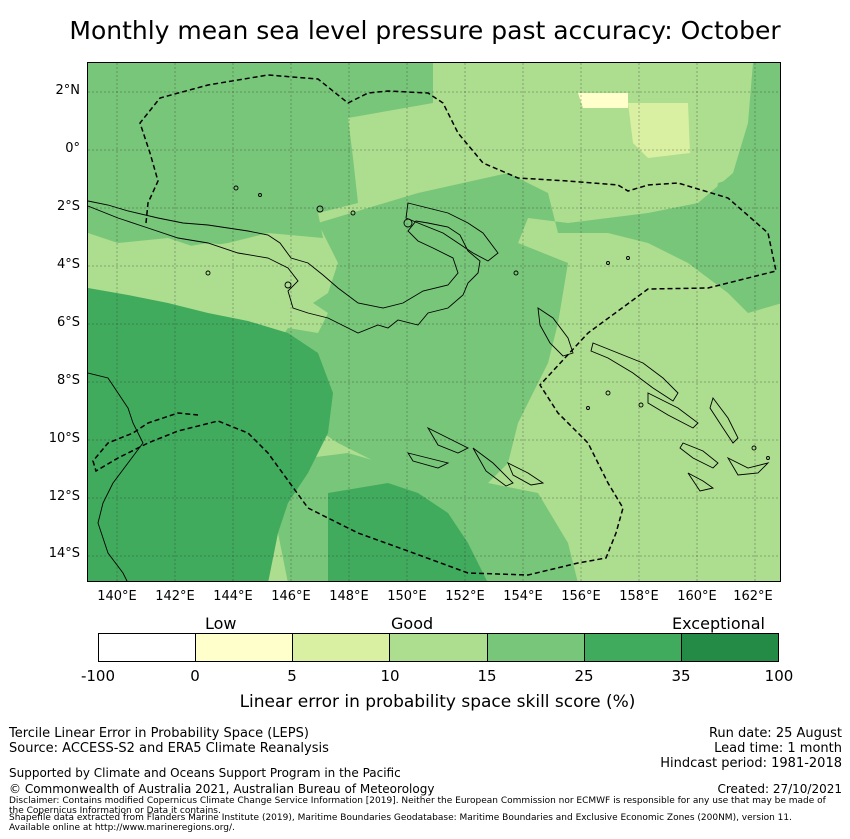 The width and height of the screenshot is (850, 839). I want to click on colorbar-tick: -100, so click(98, 676).